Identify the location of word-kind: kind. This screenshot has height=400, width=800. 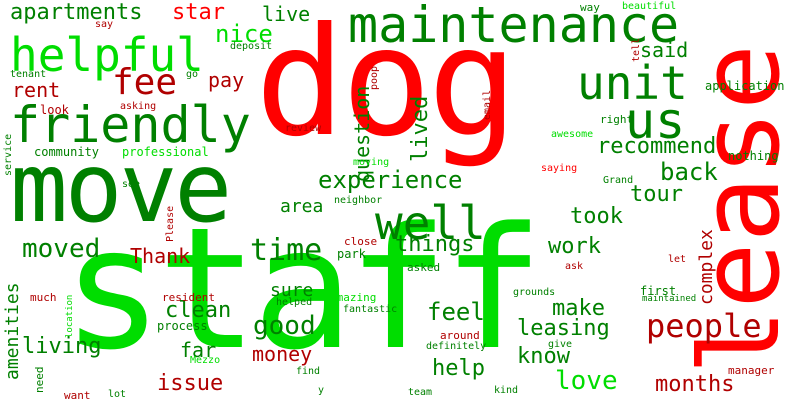
(506, 390).